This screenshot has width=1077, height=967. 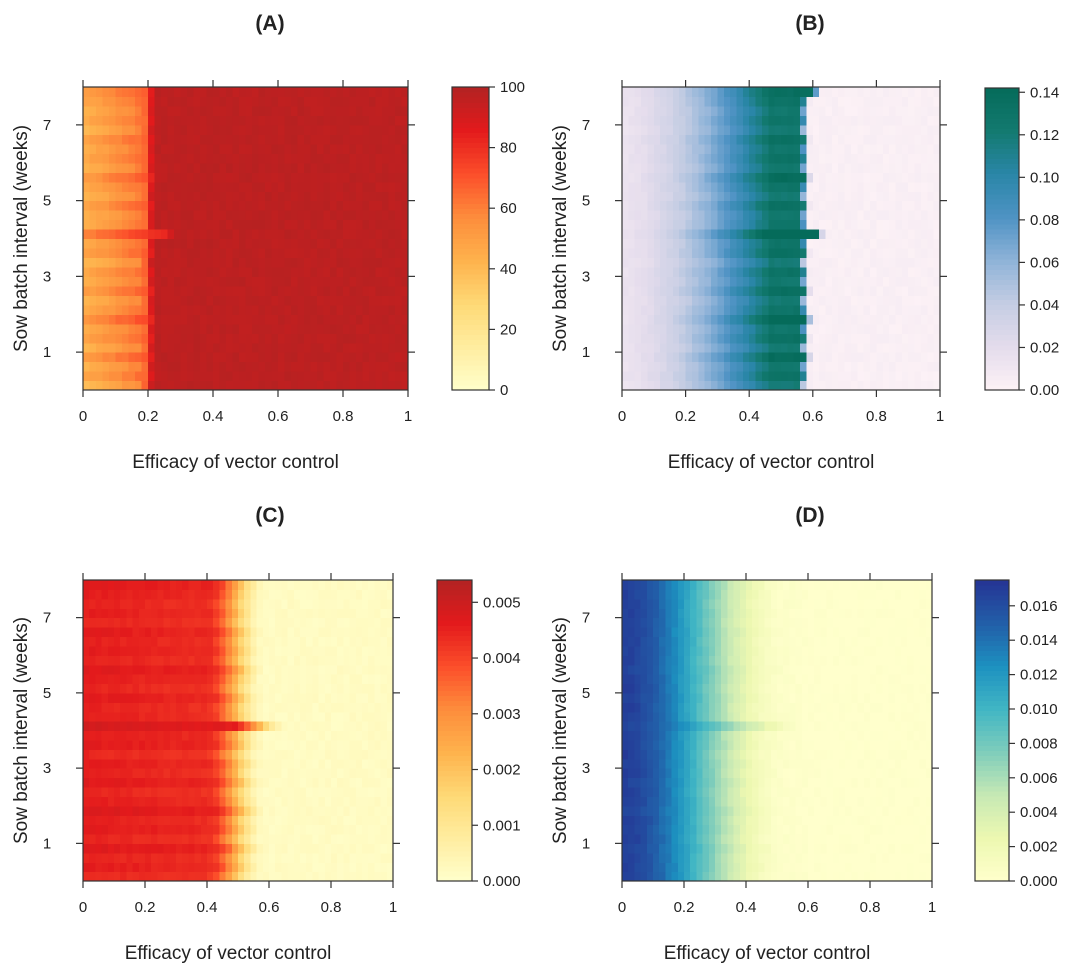 I want to click on colorbar-tick-label: 0.08, so click(x=1044, y=220).